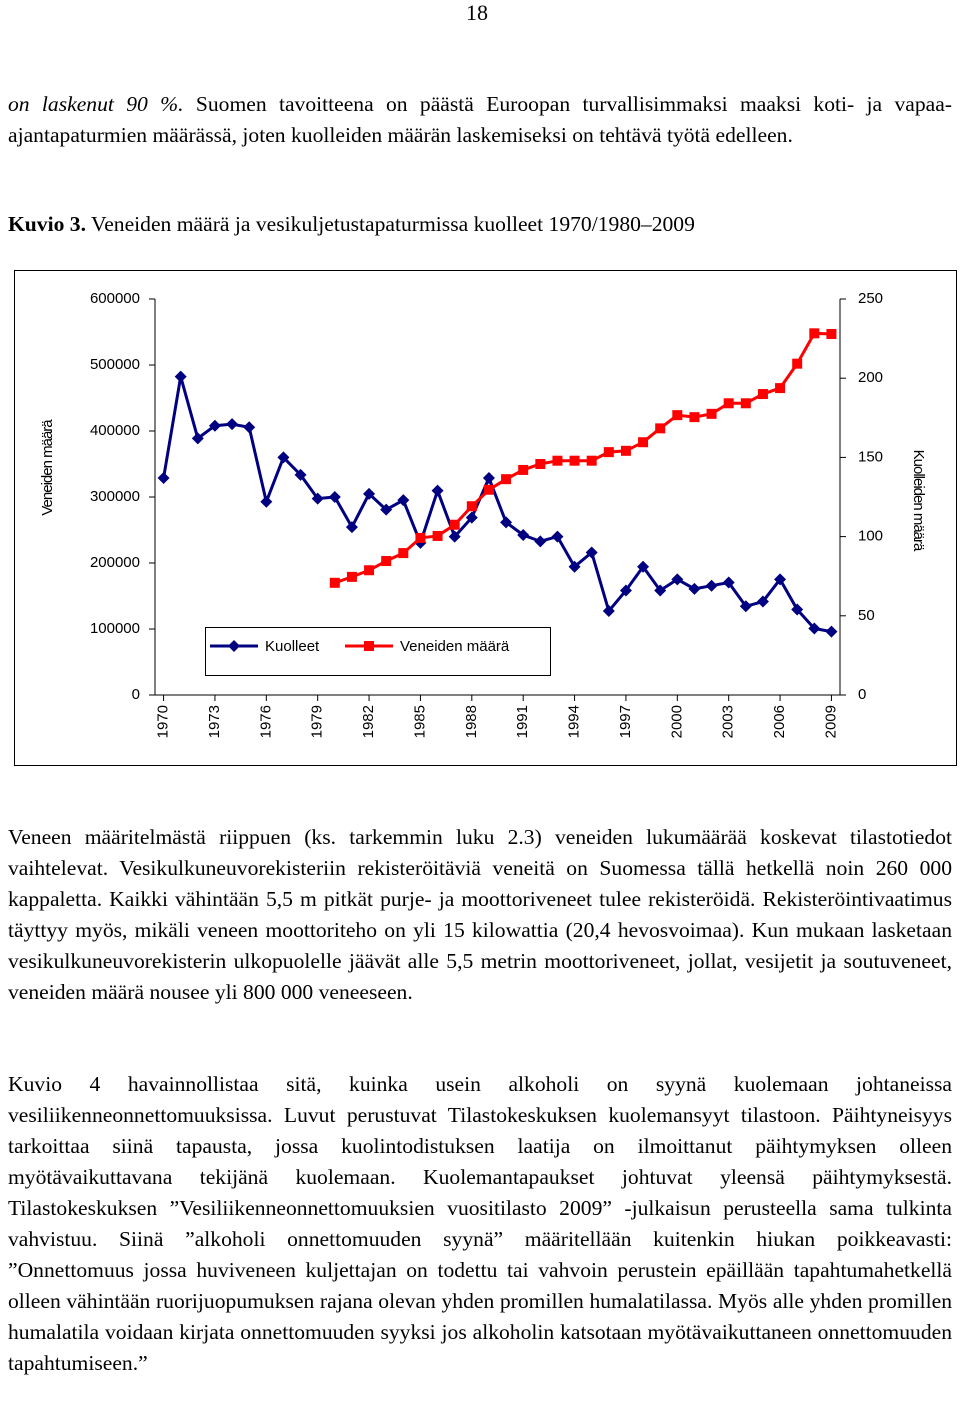 The image size is (960, 1419). Describe the element at coordinates (522, 721) in the screenshot. I see `x-tick-label: 1991` at that location.